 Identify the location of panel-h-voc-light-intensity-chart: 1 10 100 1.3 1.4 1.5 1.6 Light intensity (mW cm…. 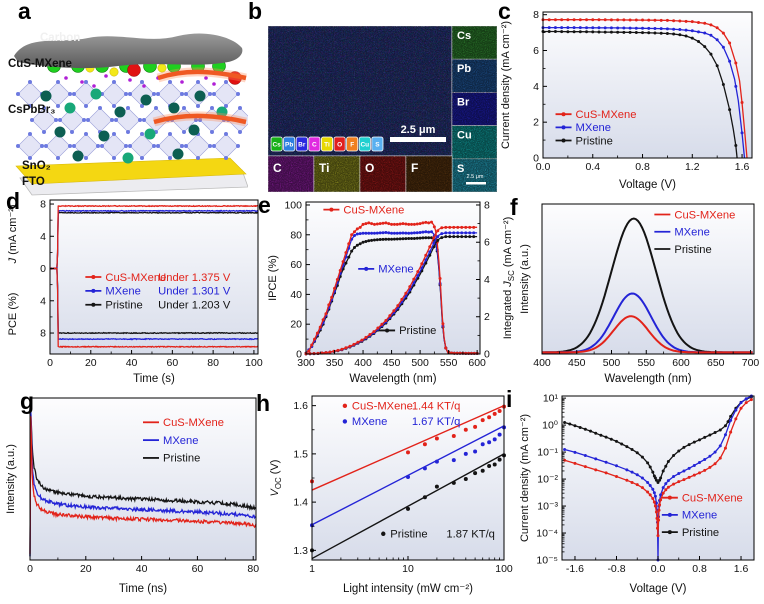
(391, 495).